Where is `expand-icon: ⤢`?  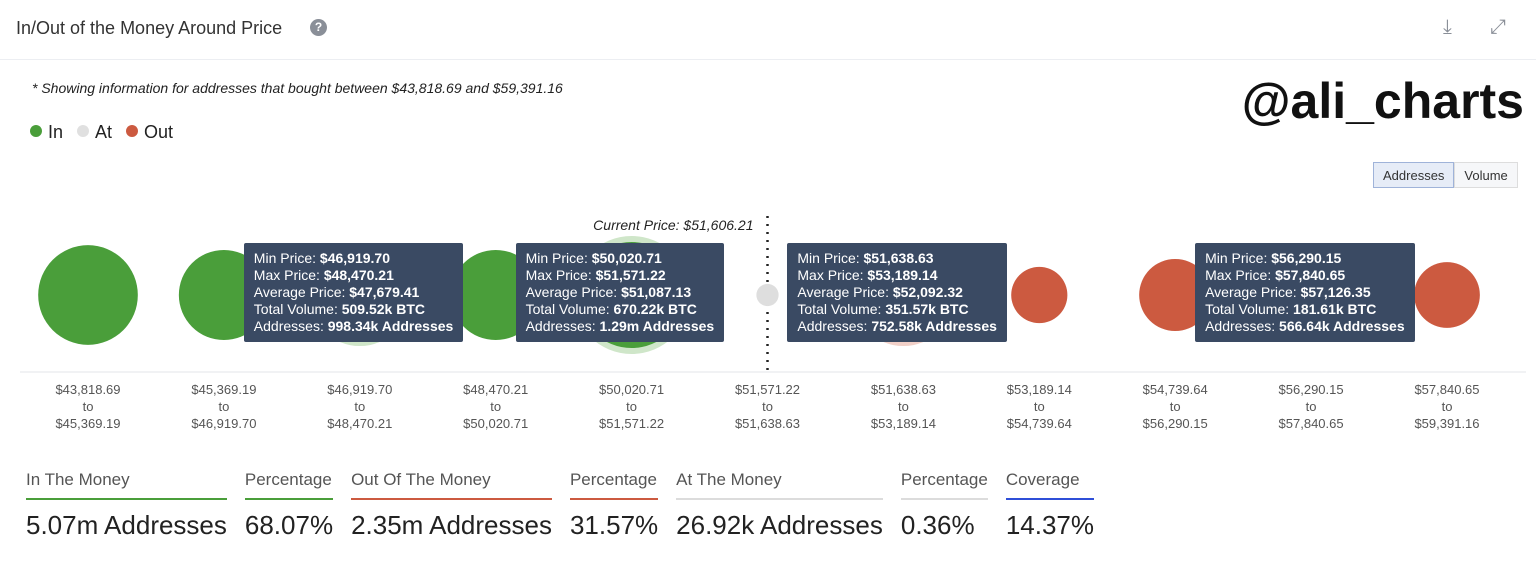
expand-icon: ⤢ is located at coordinates (1498, 27).